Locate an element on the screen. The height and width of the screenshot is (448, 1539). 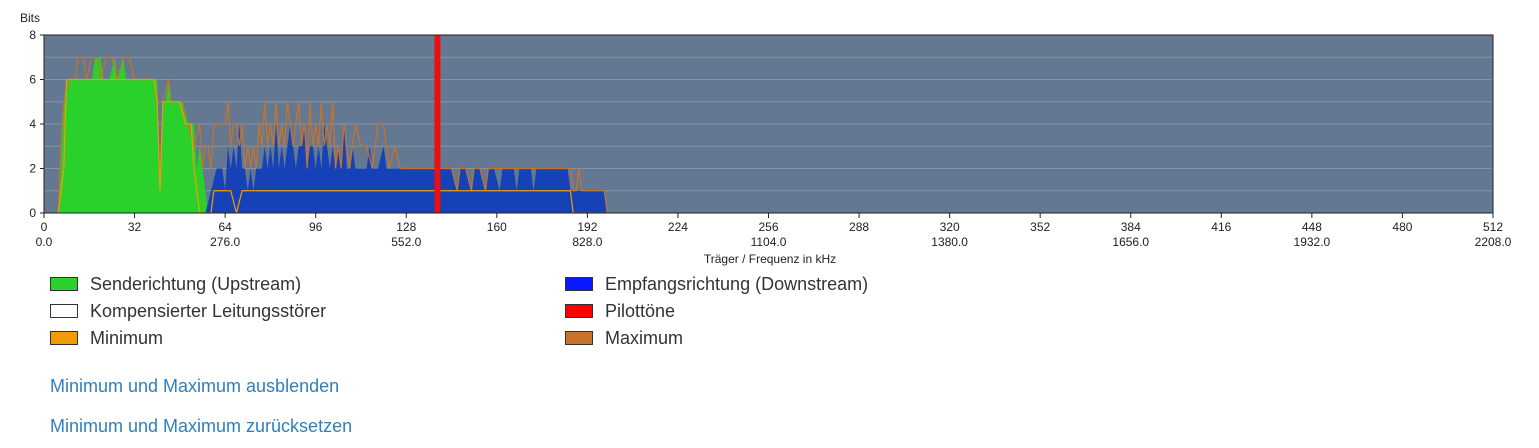
x-tick-label: 448 is located at coordinates (1312, 227).